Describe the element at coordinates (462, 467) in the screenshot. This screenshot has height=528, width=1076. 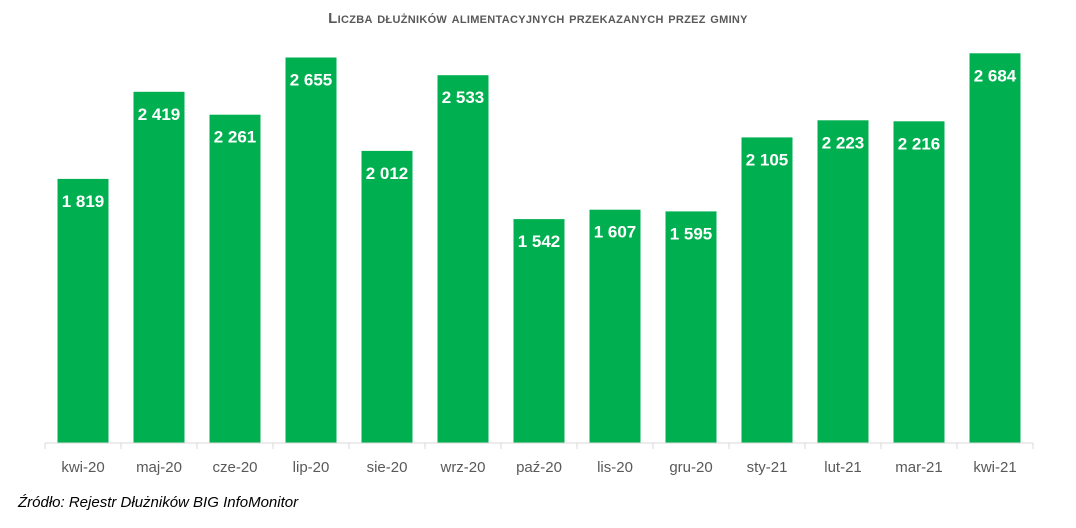
I see `x-tick-label-wrz-20: wrz-20` at that location.